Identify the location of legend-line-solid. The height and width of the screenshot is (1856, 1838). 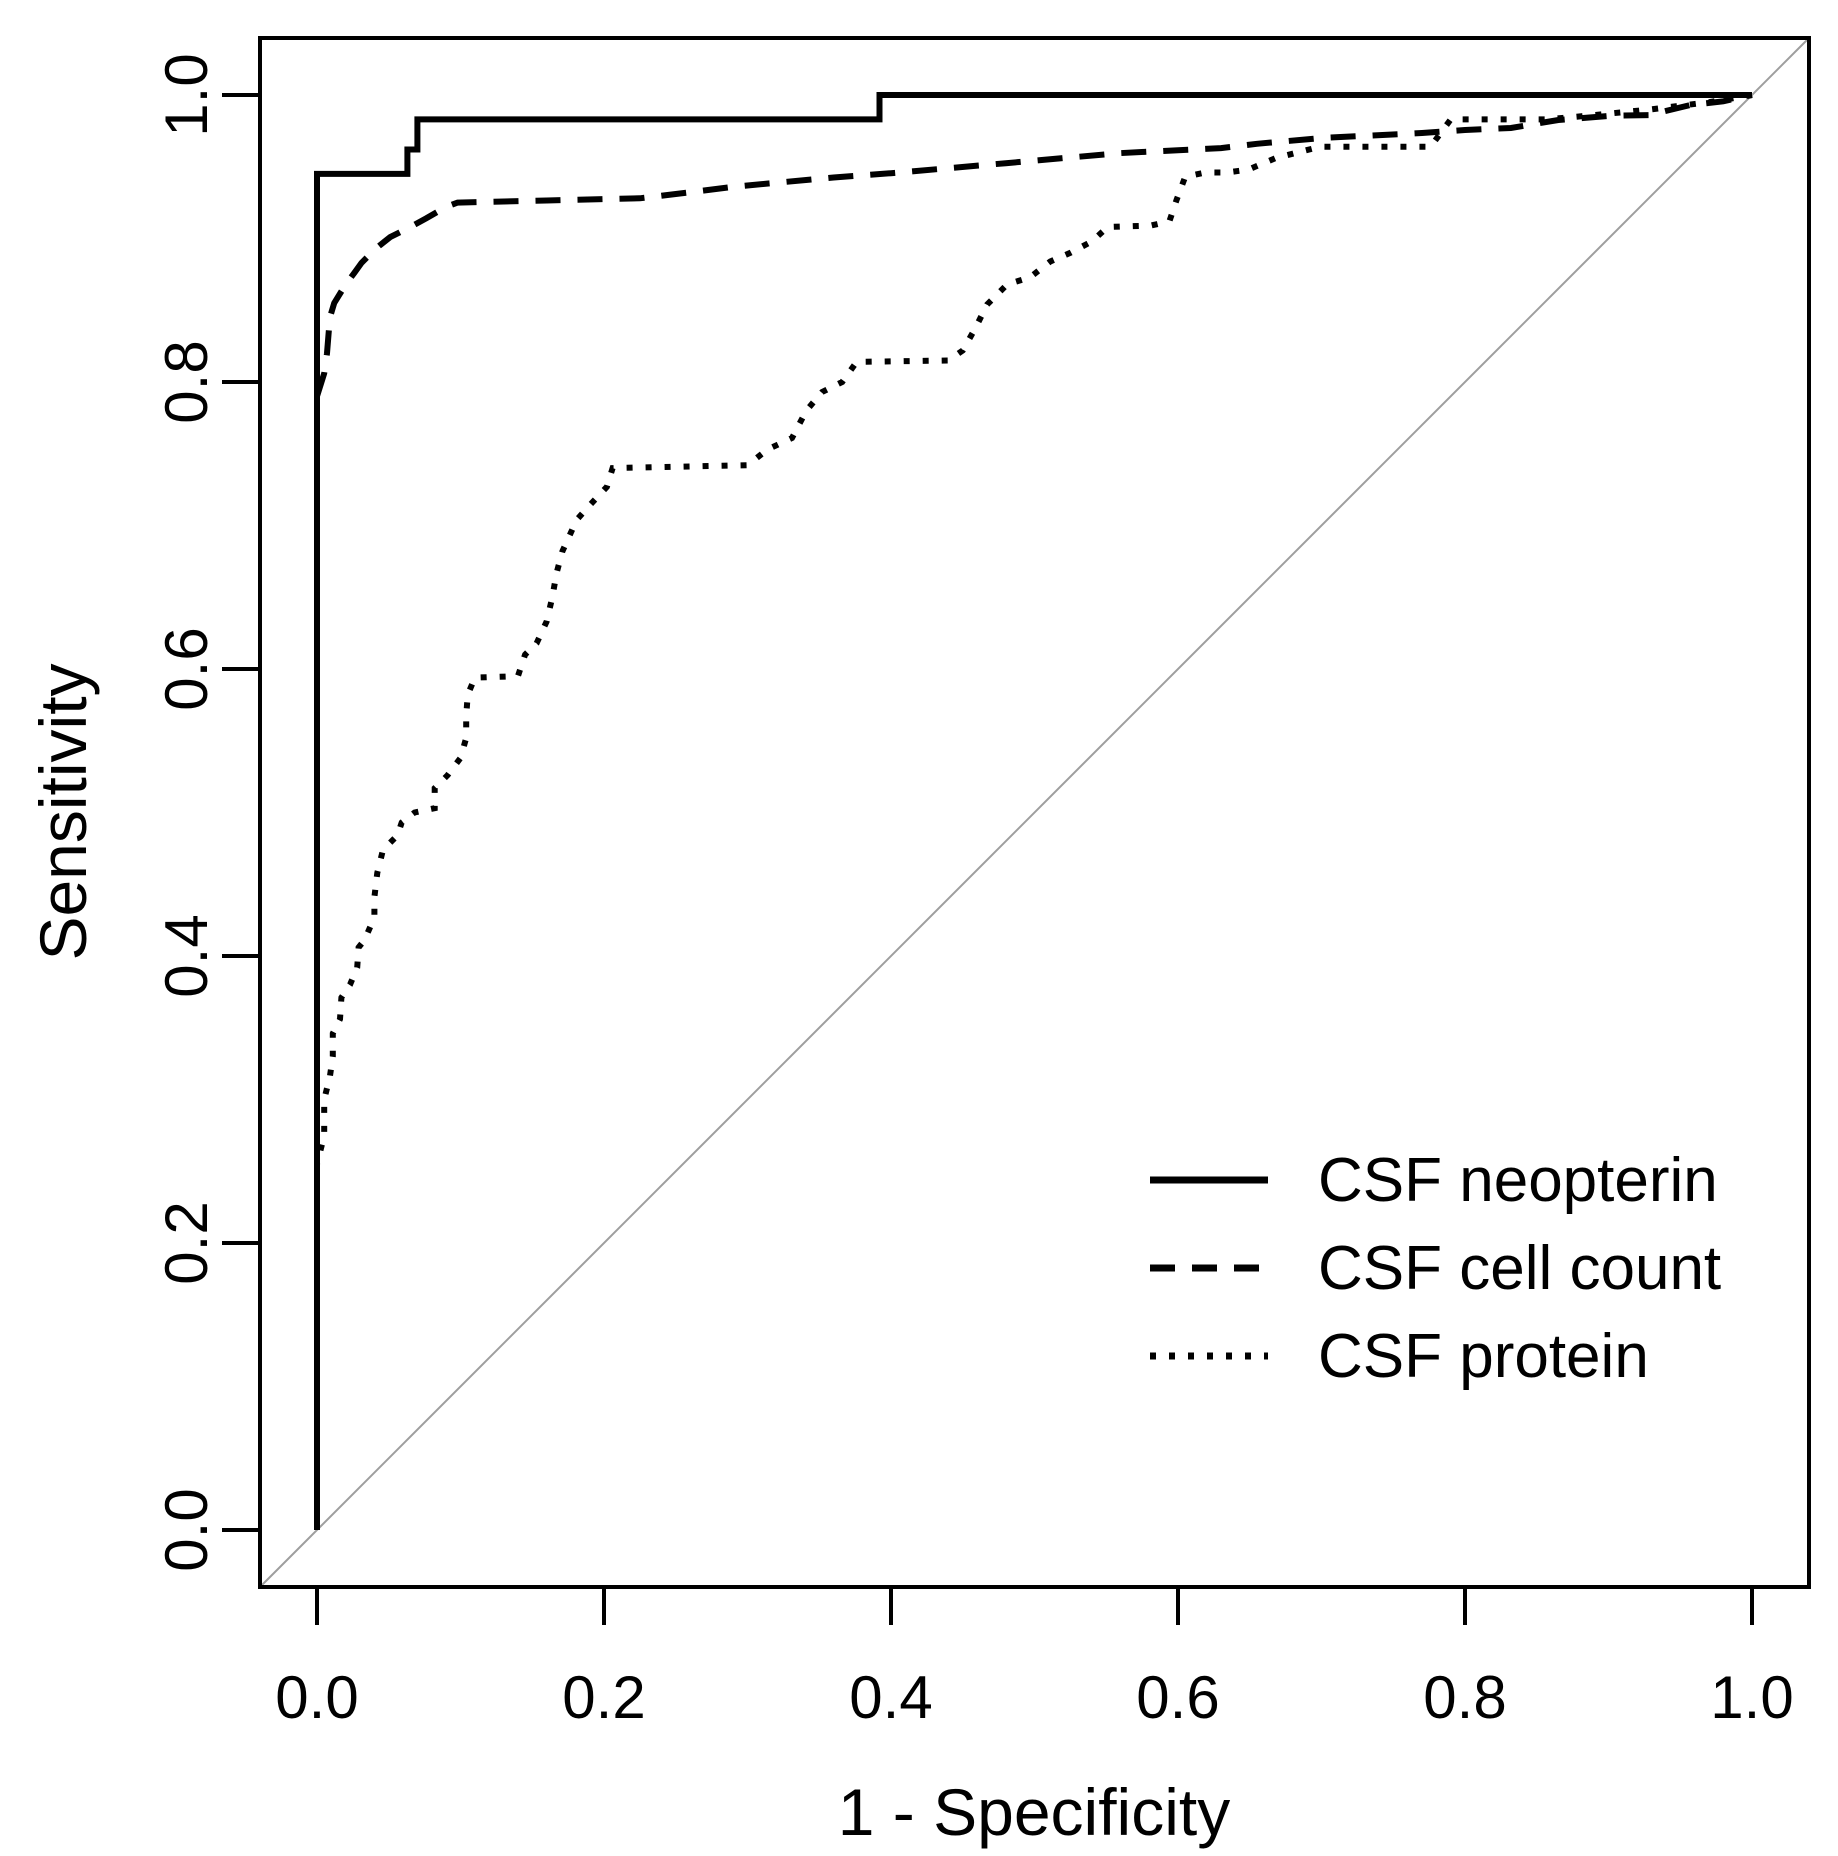
(1209, 1180).